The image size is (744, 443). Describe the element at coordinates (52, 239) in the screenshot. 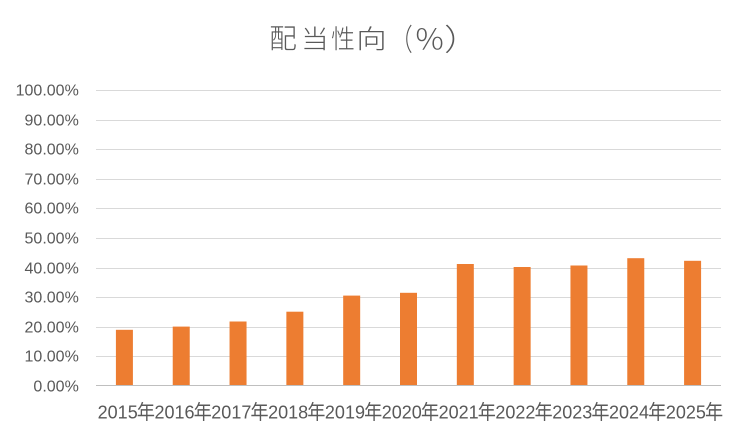

I see `svg-text: 50.00%` at that location.